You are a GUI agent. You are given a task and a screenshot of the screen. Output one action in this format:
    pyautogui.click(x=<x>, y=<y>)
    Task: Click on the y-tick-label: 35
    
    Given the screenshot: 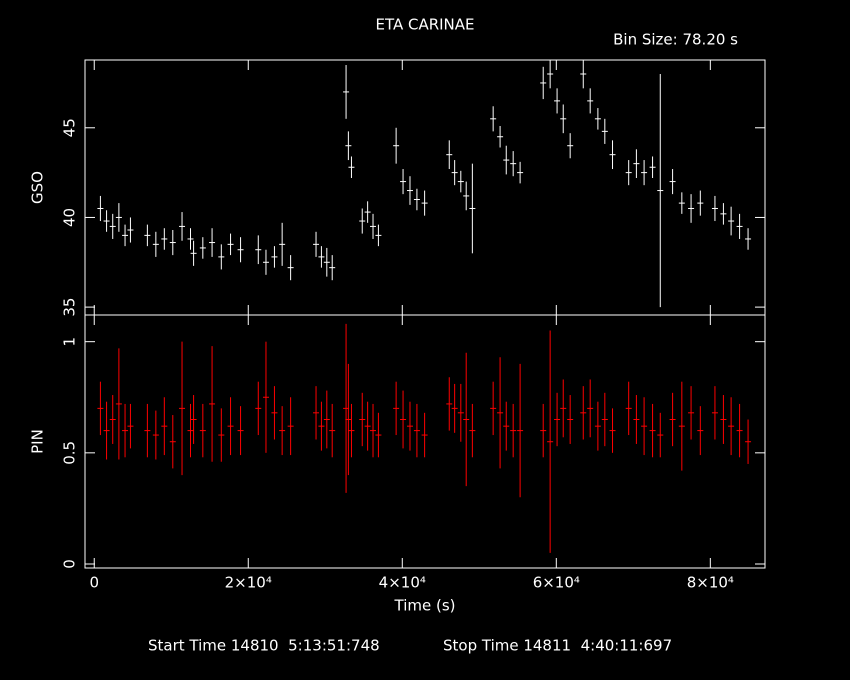 What is the action you would take?
    pyautogui.click(x=70, y=307)
    